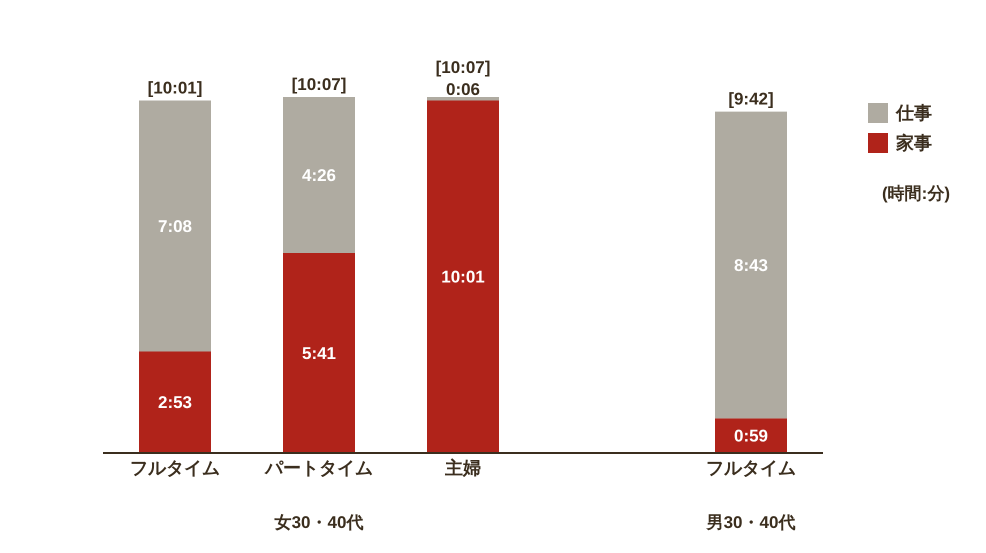 The image size is (986, 553). Describe the element at coordinates (175, 88) in the screenshot. I see `total-label: [10:01]` at that location.